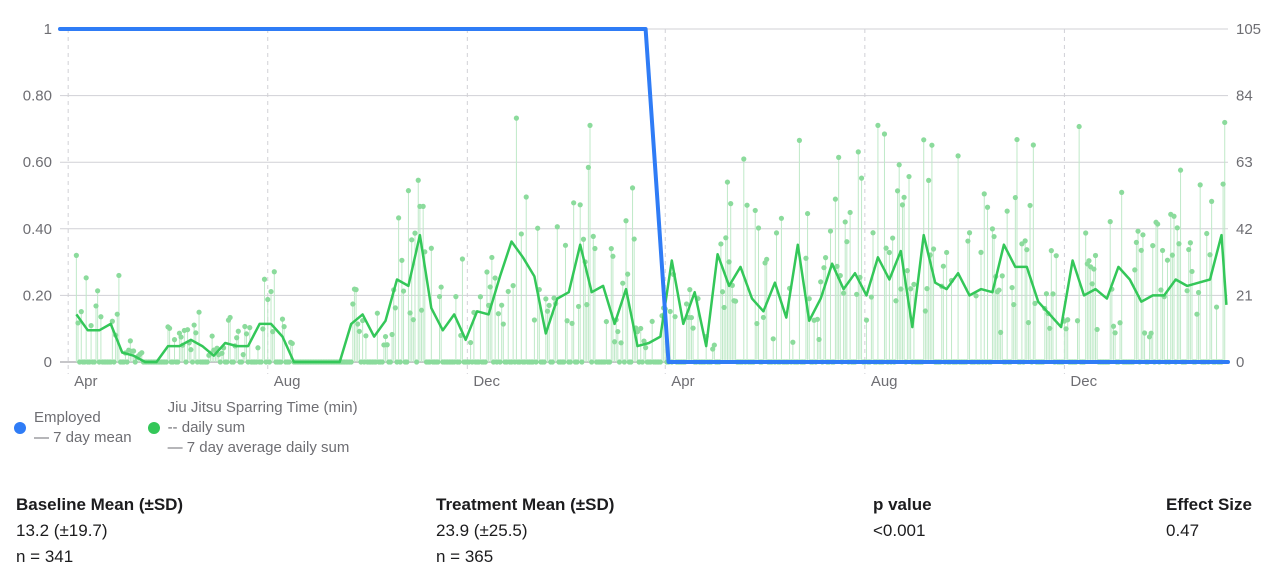 Image resolution: width=1282 pixels, height=582 pixels. I want to click on y-right-tick-label: 105, so click(1248, 29).